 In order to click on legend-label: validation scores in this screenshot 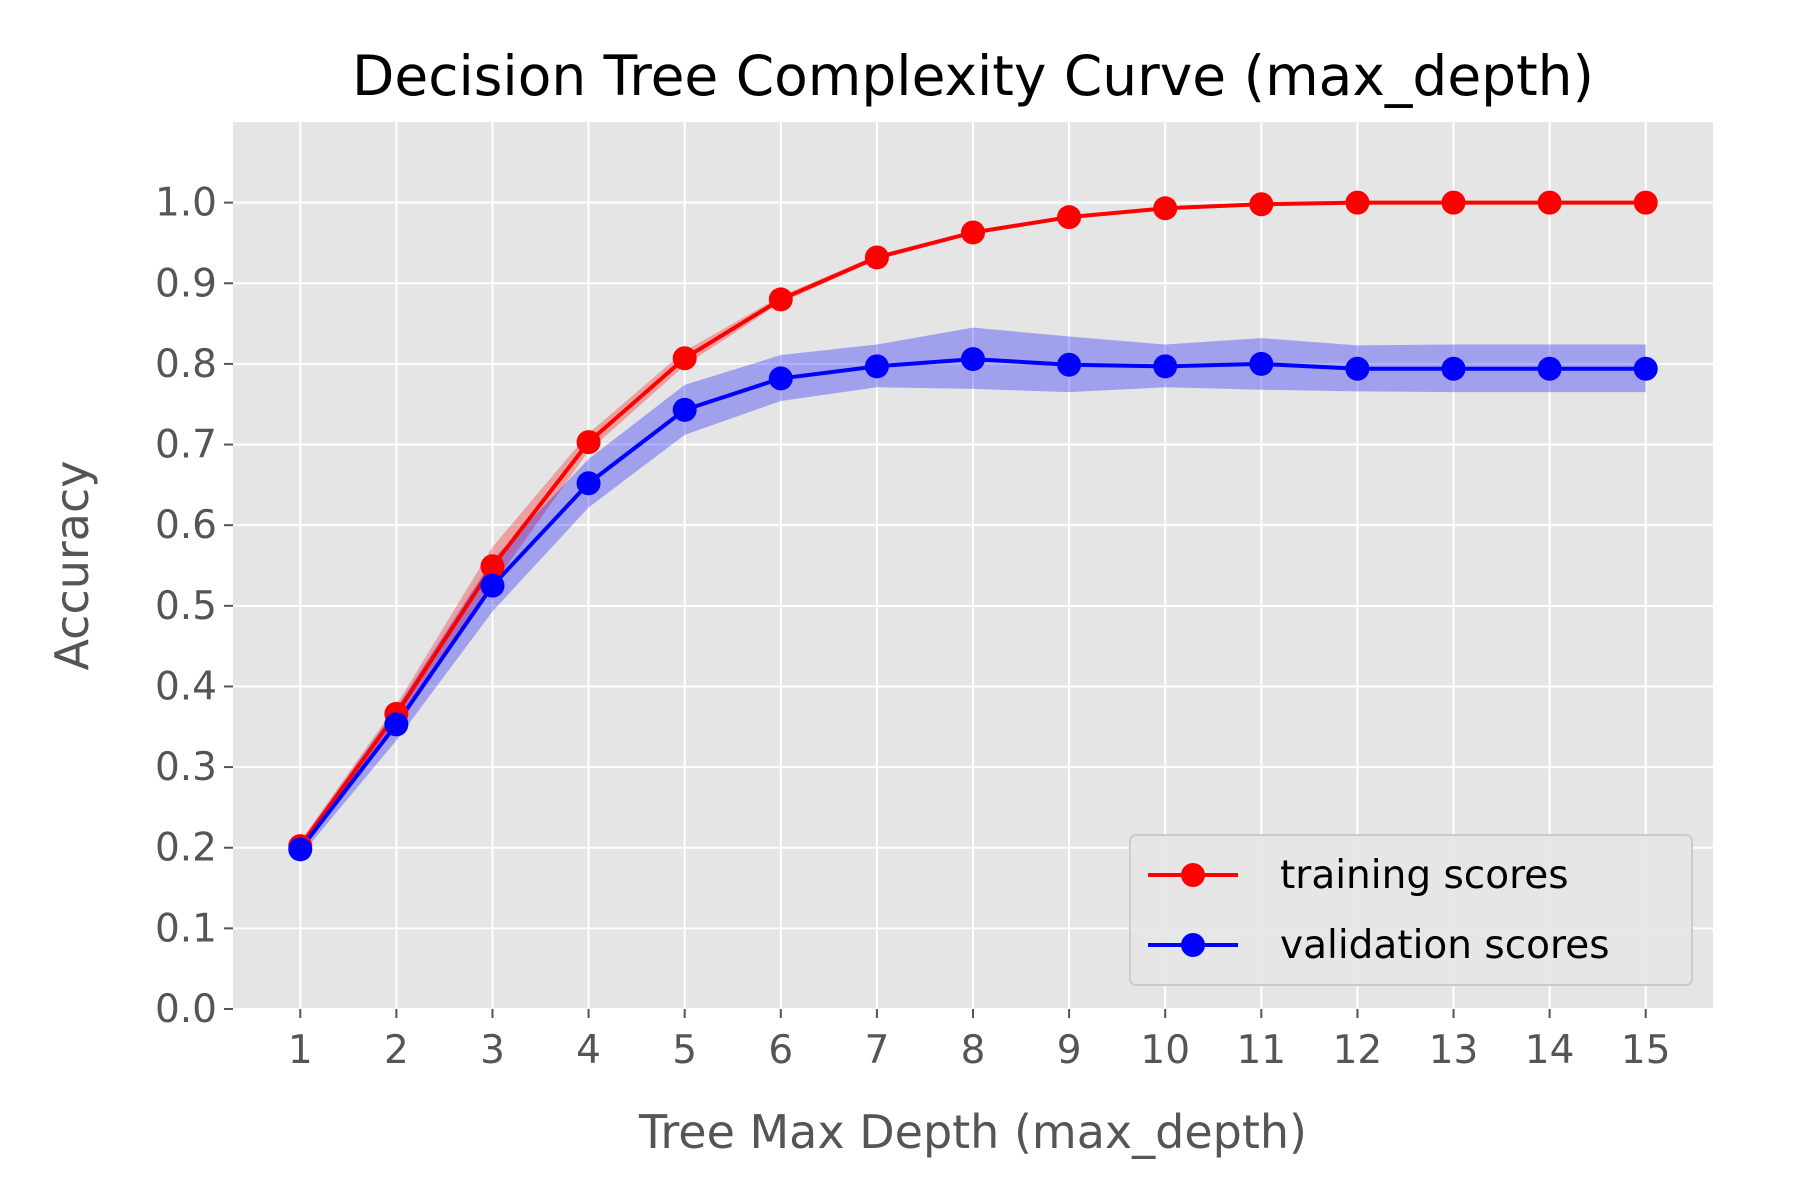, I will do `click(1445, 945)`.